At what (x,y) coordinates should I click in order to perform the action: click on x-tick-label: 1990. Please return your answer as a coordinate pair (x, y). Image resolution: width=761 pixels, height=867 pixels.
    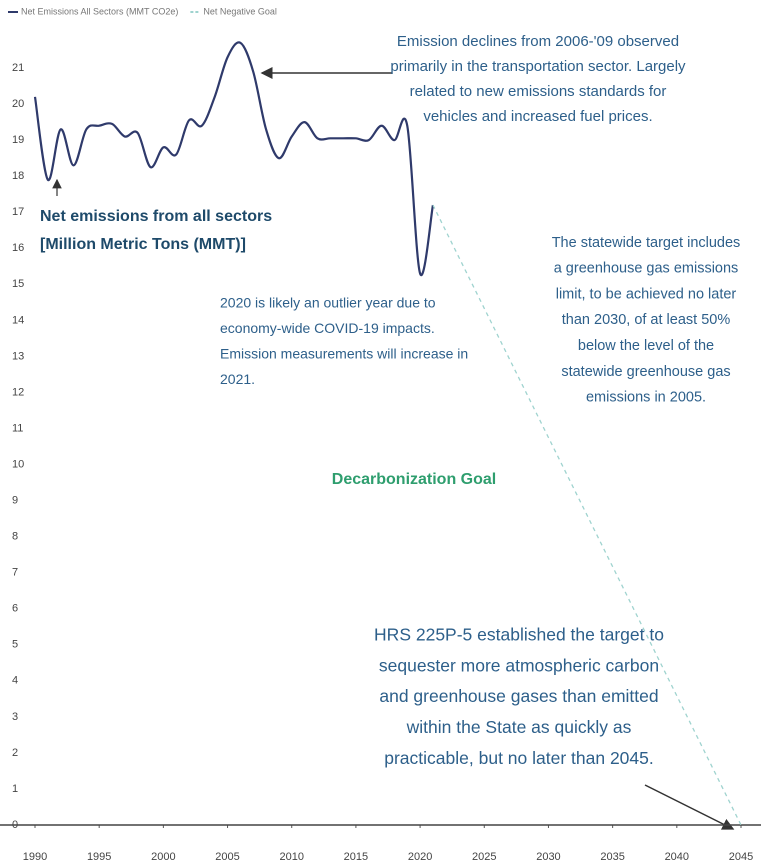
    Looking at the image, I should click on (35, 857).